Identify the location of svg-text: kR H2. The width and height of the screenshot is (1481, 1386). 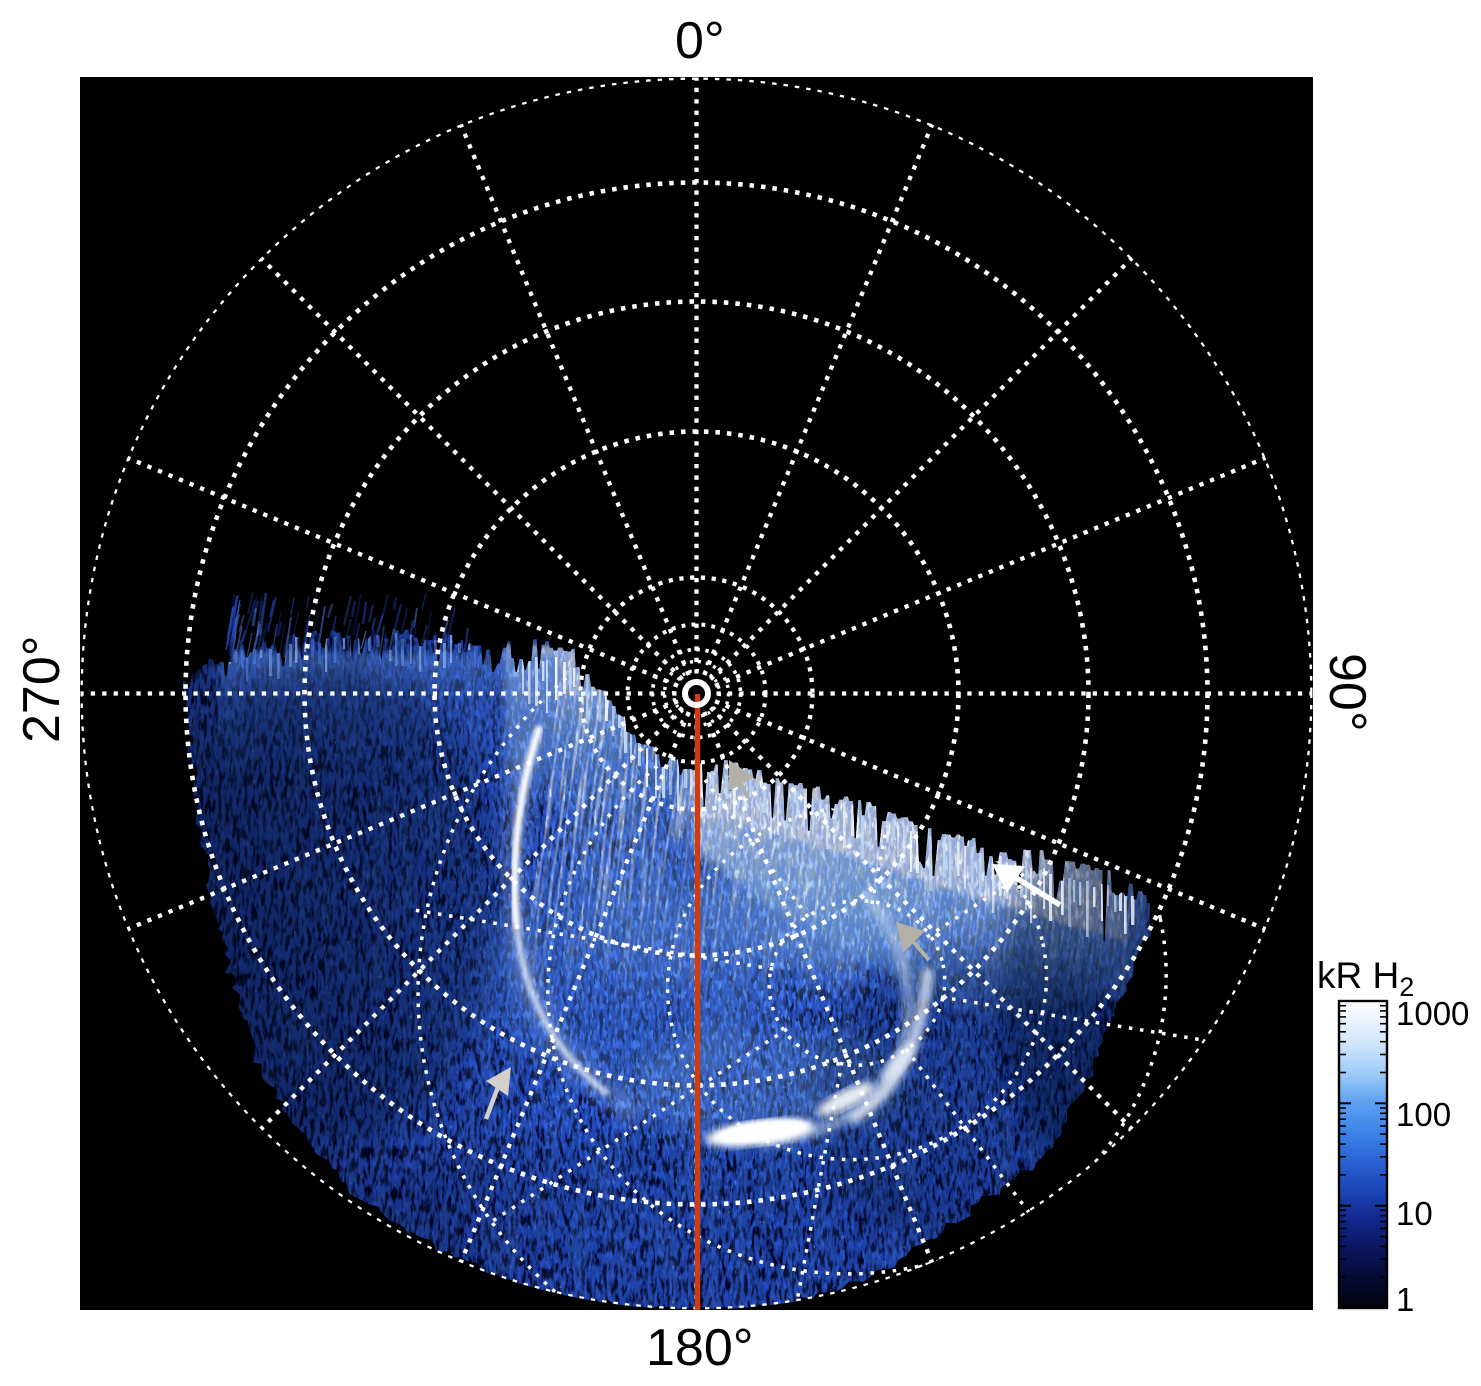
(1365, 978).